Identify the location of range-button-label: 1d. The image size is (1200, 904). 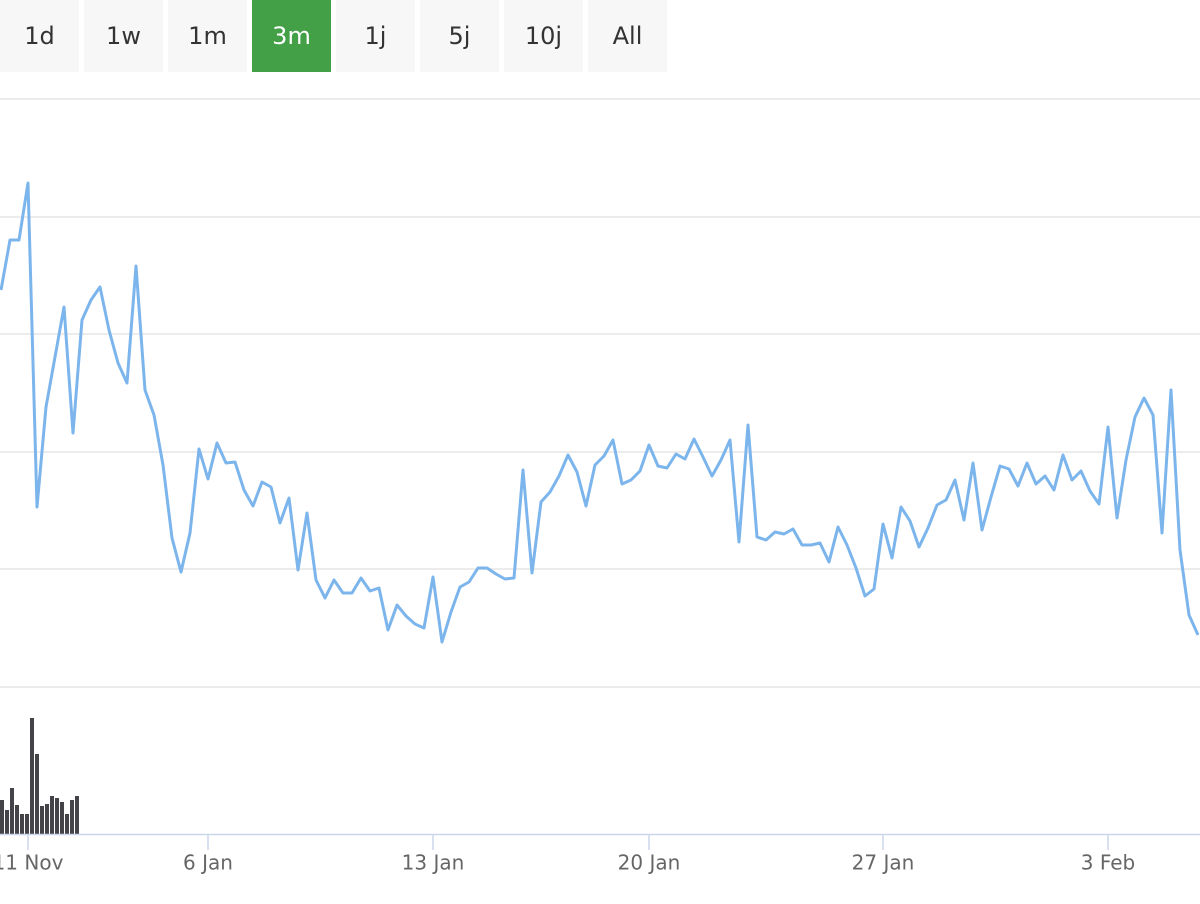
(39, 36).